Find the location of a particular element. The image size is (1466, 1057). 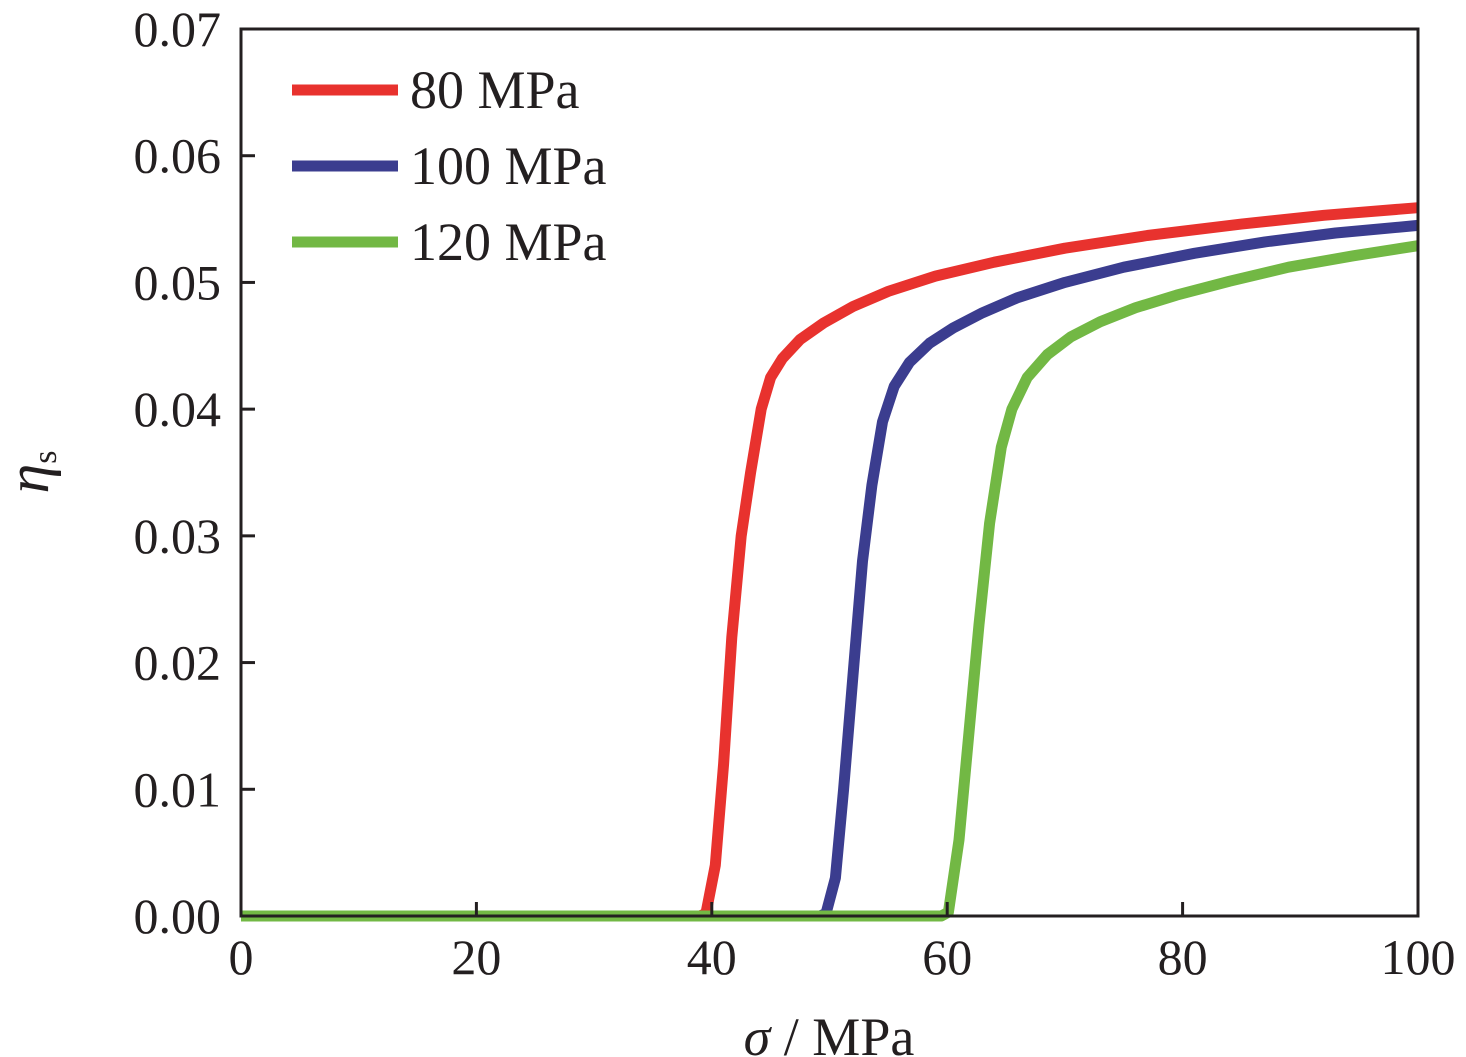

y-axis-subscript: s is located at coordinates (45, 457).